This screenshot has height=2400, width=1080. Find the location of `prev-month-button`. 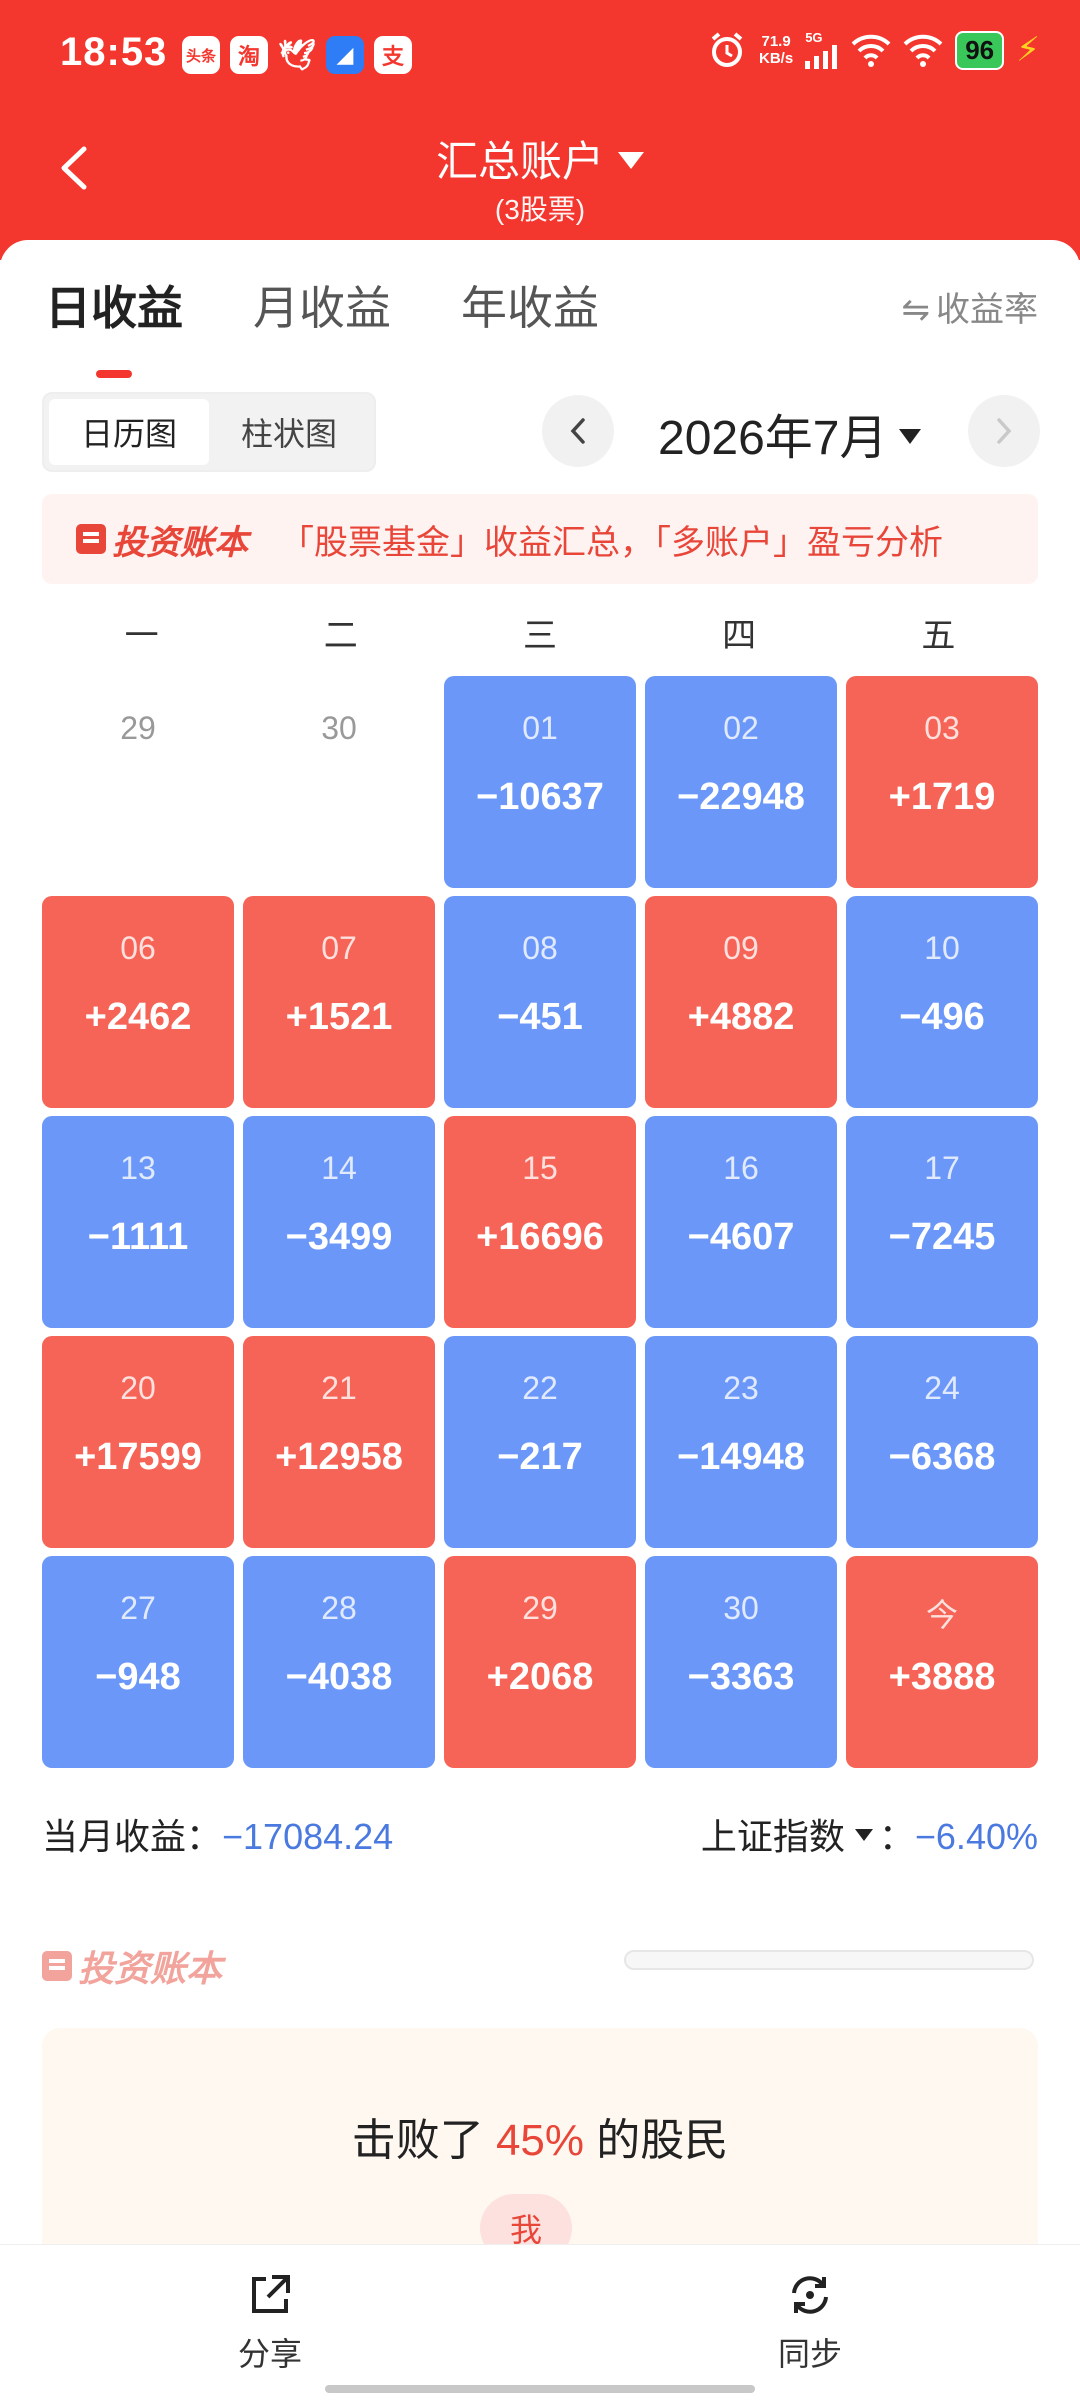

prev-month-button is located at coordinates (578, 431).